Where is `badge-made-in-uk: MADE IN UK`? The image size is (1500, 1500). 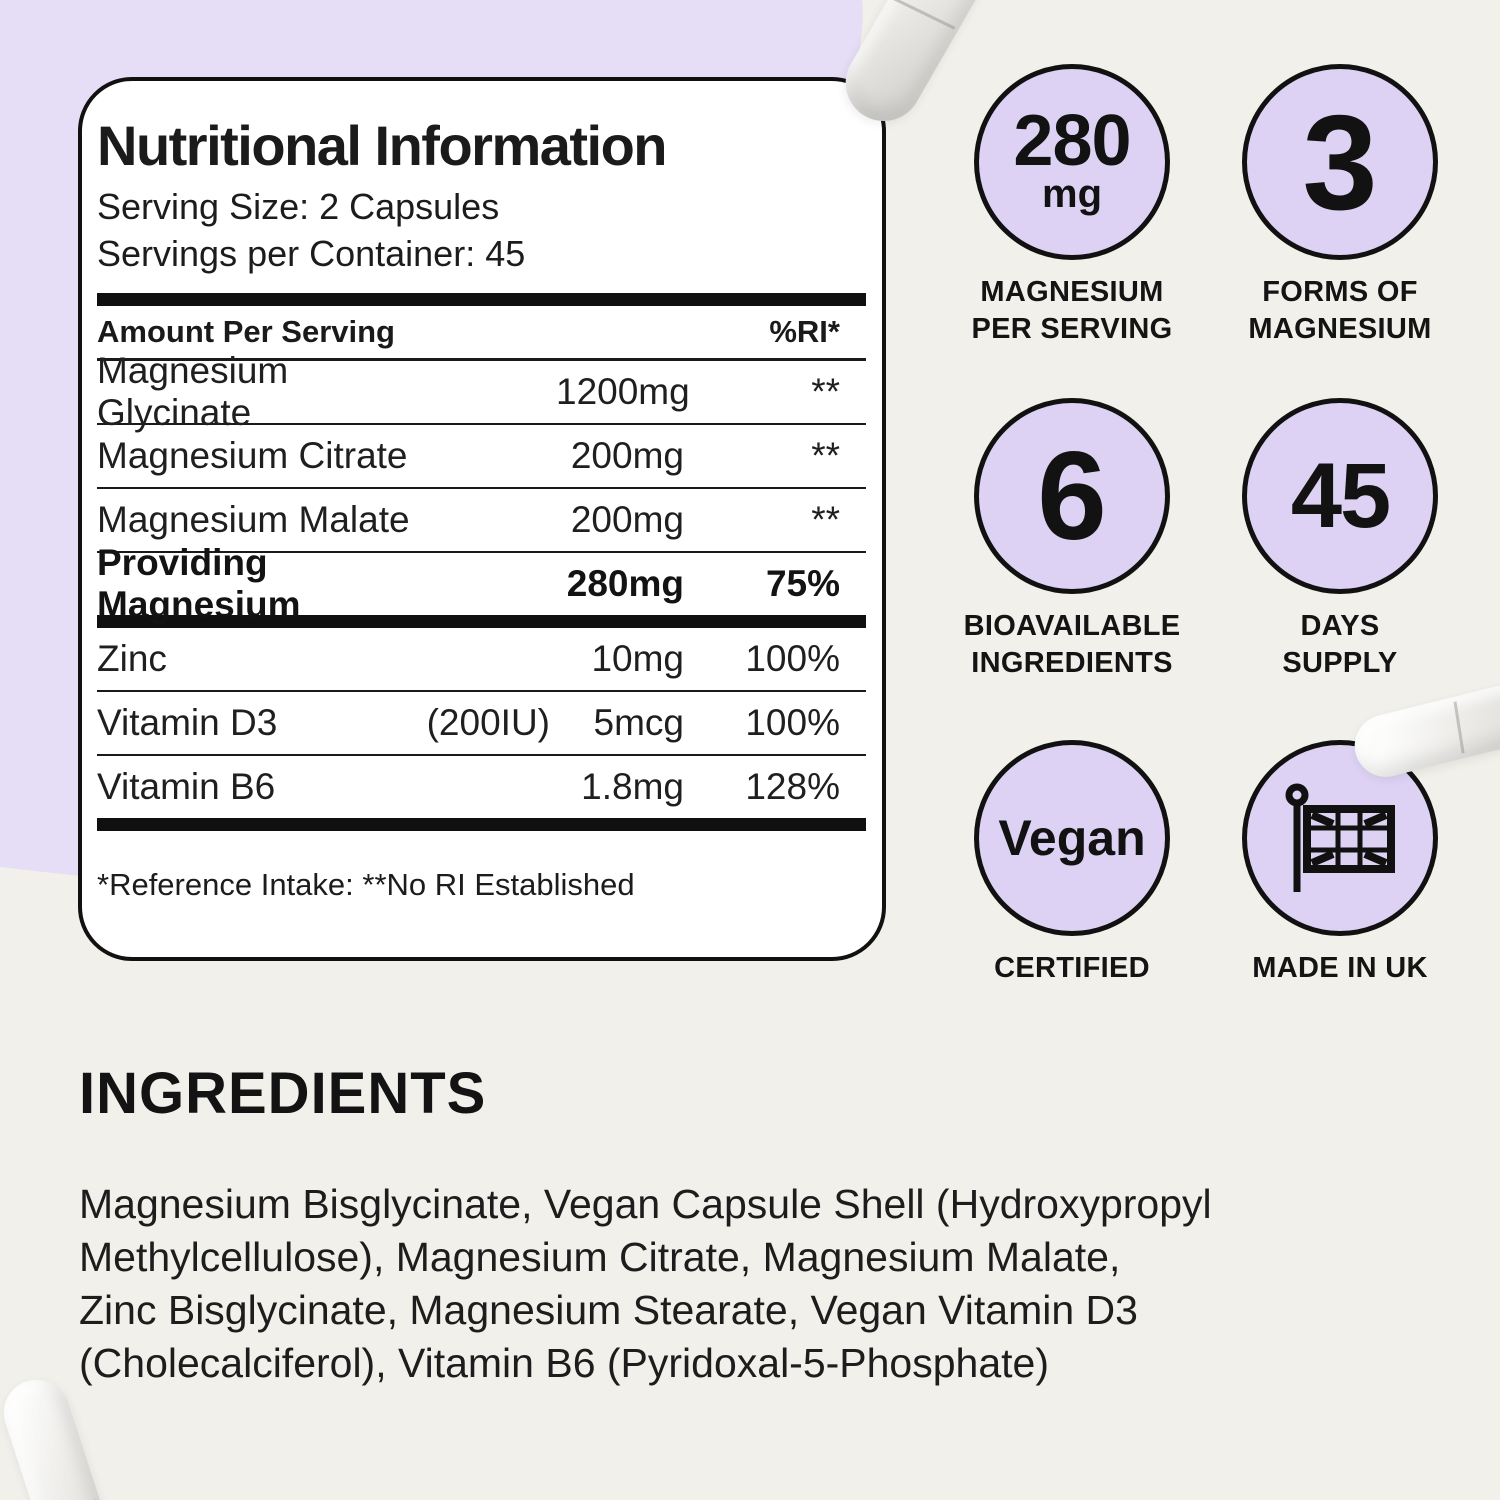
badge-made-in-uk: MADE IN UK is located at coordinates (1340, 863).